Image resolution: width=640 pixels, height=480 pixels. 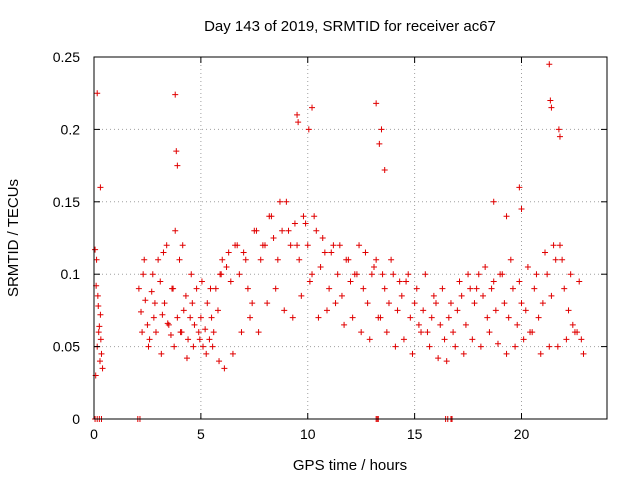 I want to click on x-tick-label: 10, so click(x=308, y=434).